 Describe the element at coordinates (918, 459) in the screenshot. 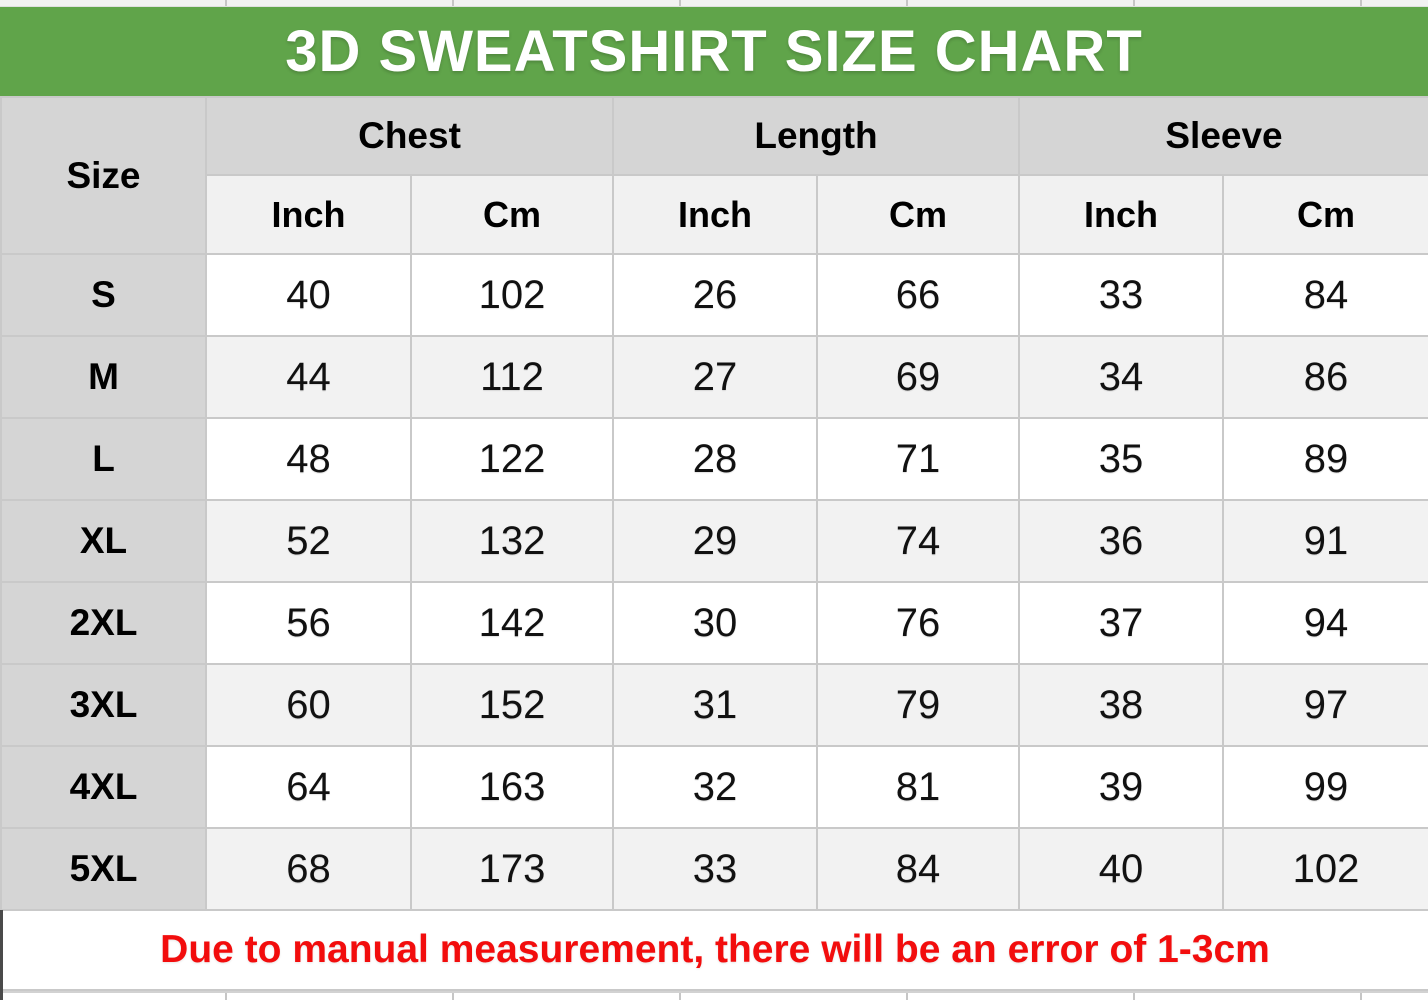

I see `measurement-cell: 71` at that location.